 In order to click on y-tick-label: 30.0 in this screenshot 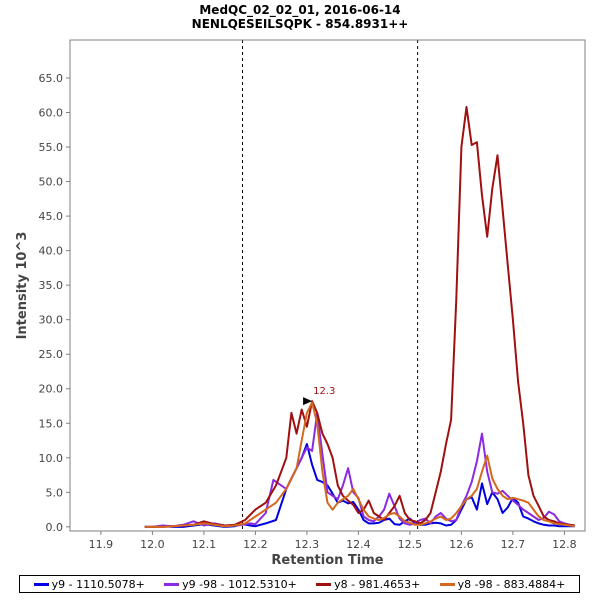, I will do `click(51, 320)`.